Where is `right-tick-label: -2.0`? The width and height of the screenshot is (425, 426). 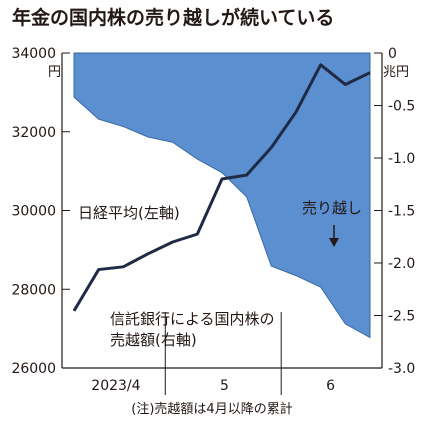 right-tick-label: -2.0 is located at coordinates (401, 264).